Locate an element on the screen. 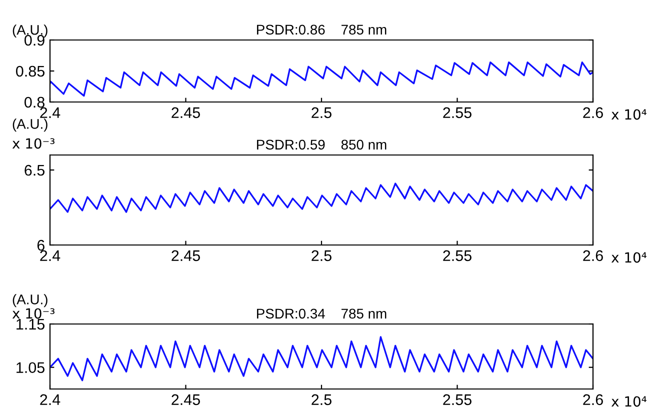 Image resolution: width=651 pixels, height=413 pixels. y-tick-label: 0.8 is located at coordinates (34, 102).